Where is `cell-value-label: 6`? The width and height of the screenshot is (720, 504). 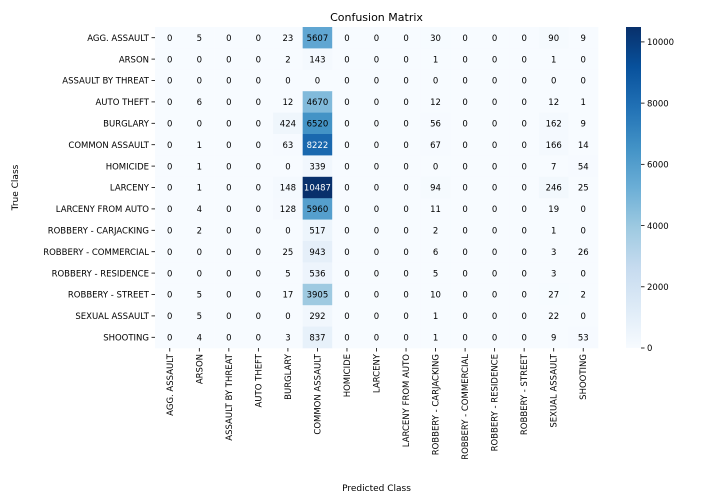
cell-value-label: 6 is located at coordinates (199, 103).